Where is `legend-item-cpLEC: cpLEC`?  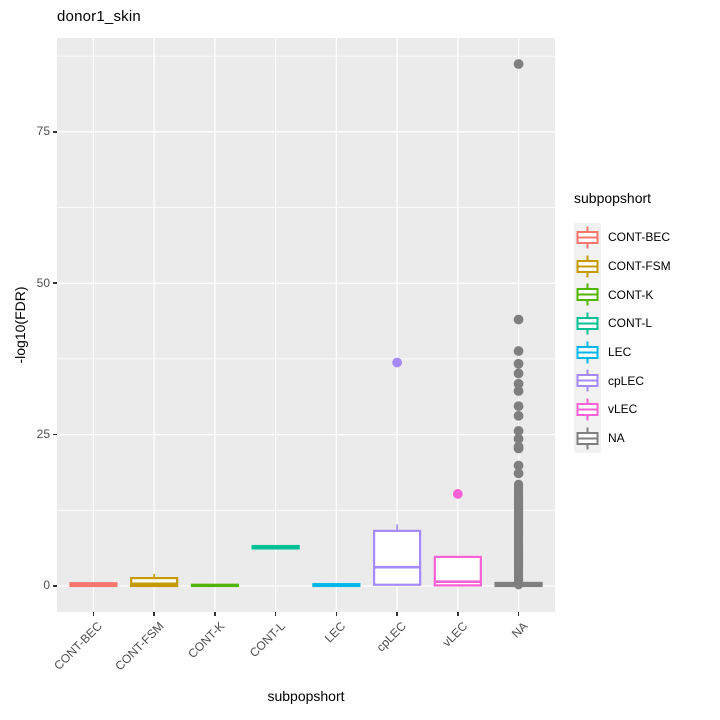
legend-item-cpLEC: cpLEC is located at coordinates (647, 381).